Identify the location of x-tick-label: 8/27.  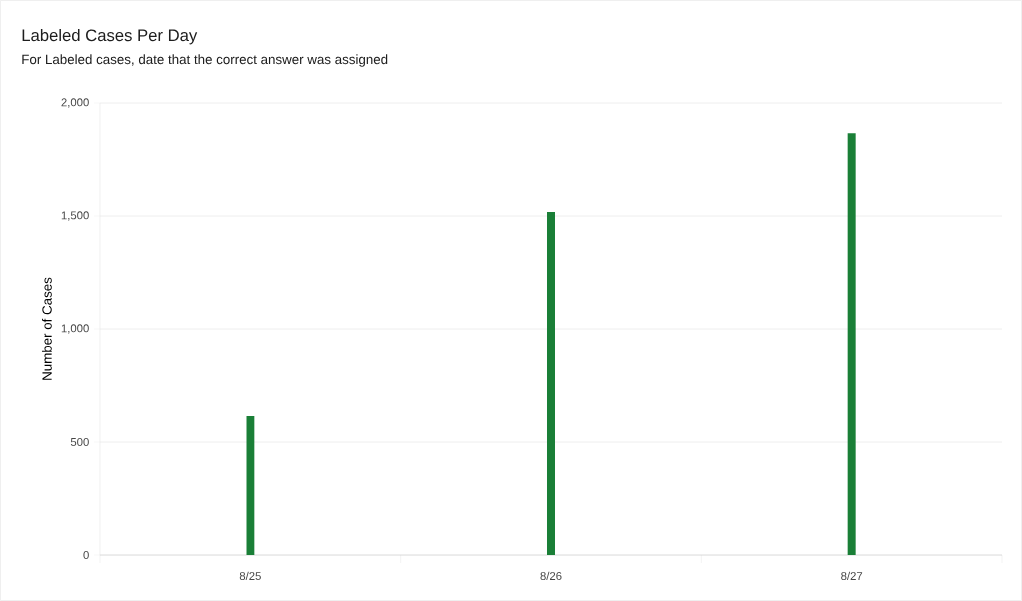
(852, 576).